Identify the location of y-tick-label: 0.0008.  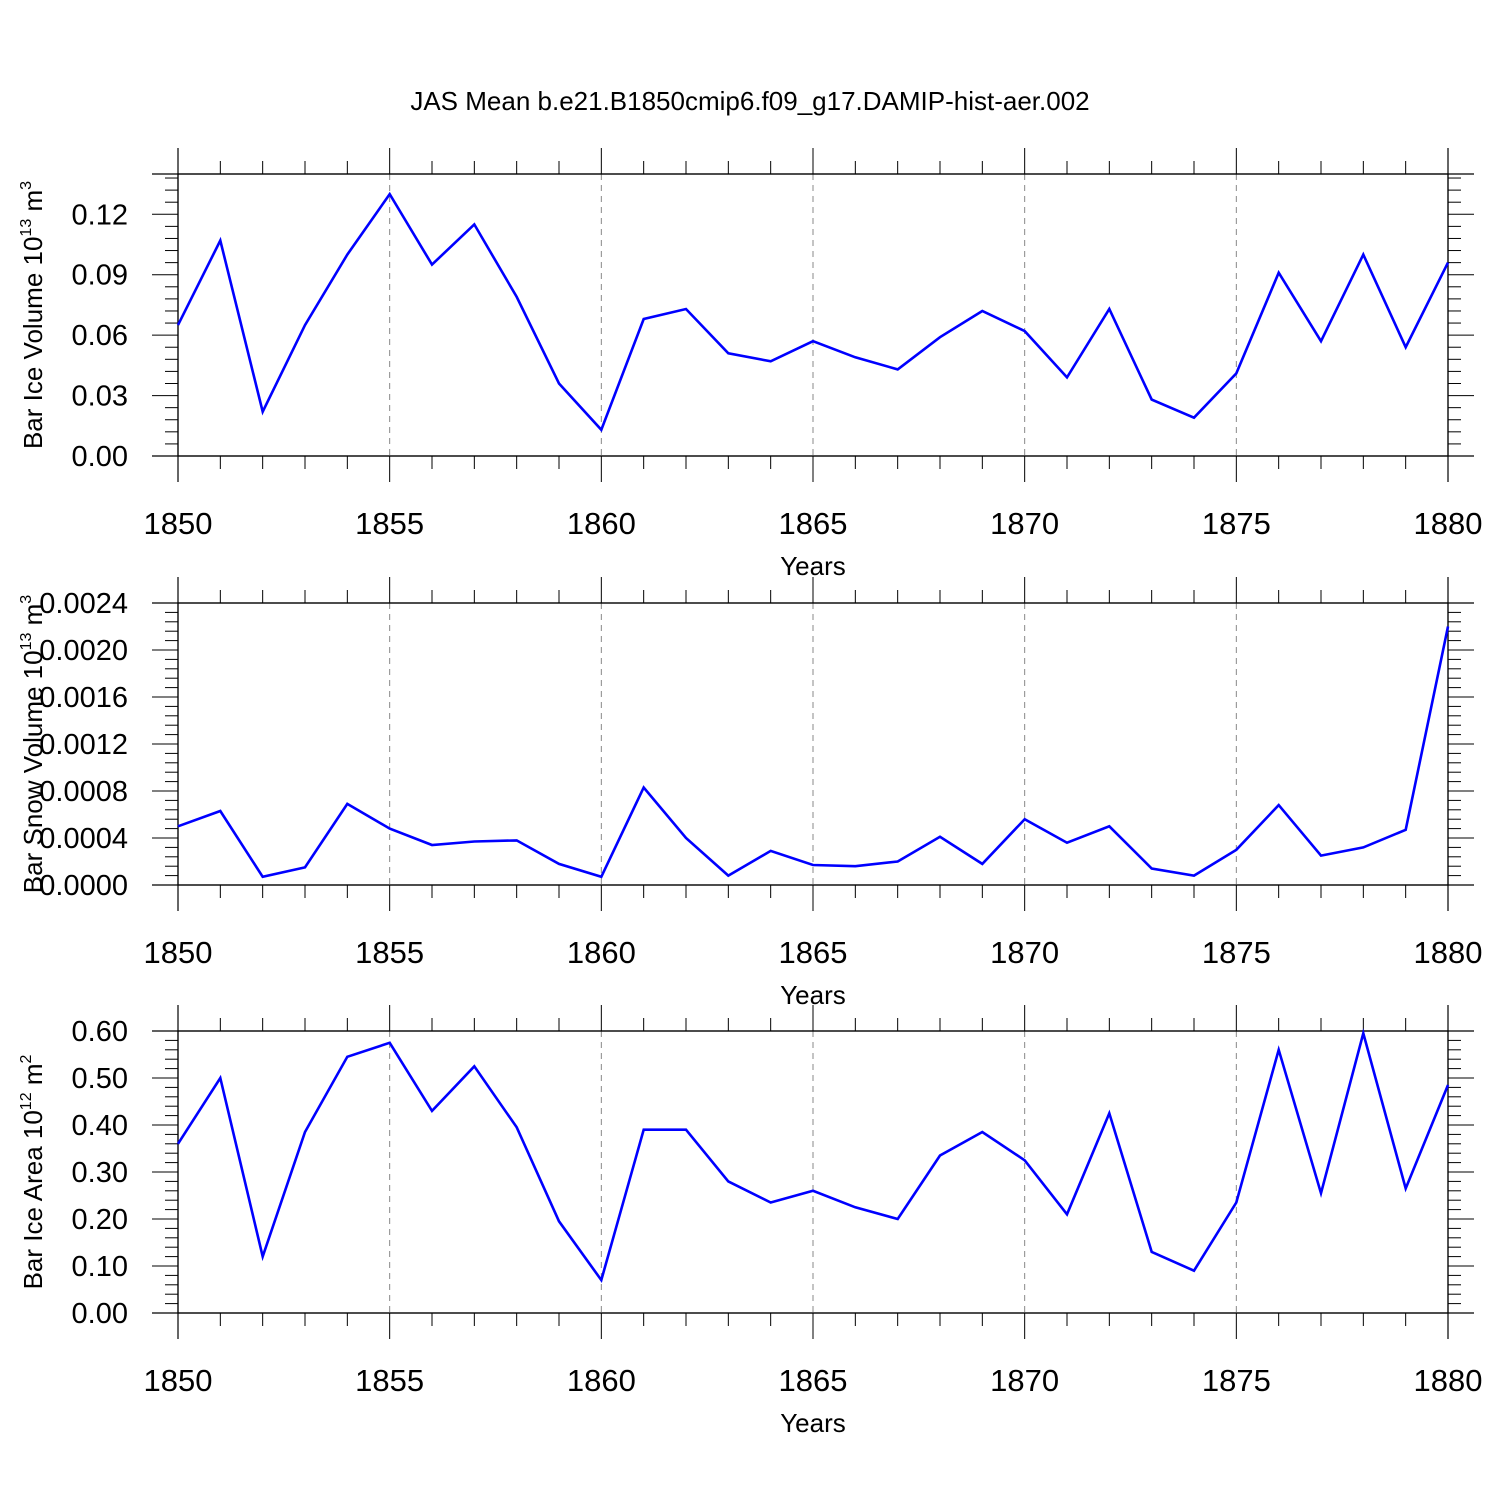
(83, 792).